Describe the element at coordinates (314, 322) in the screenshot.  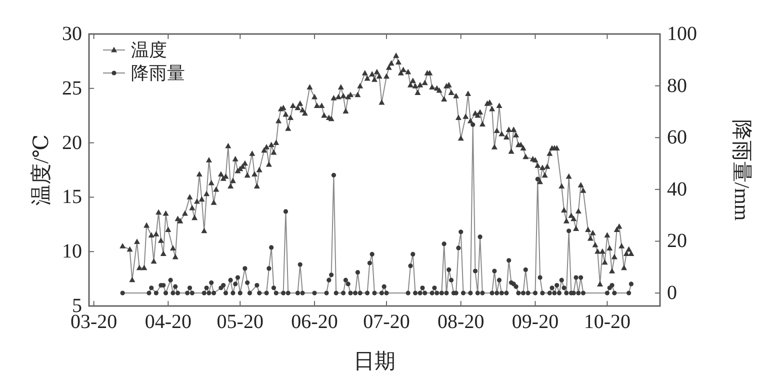
I see `x-tick-label: 06-20` at that location.